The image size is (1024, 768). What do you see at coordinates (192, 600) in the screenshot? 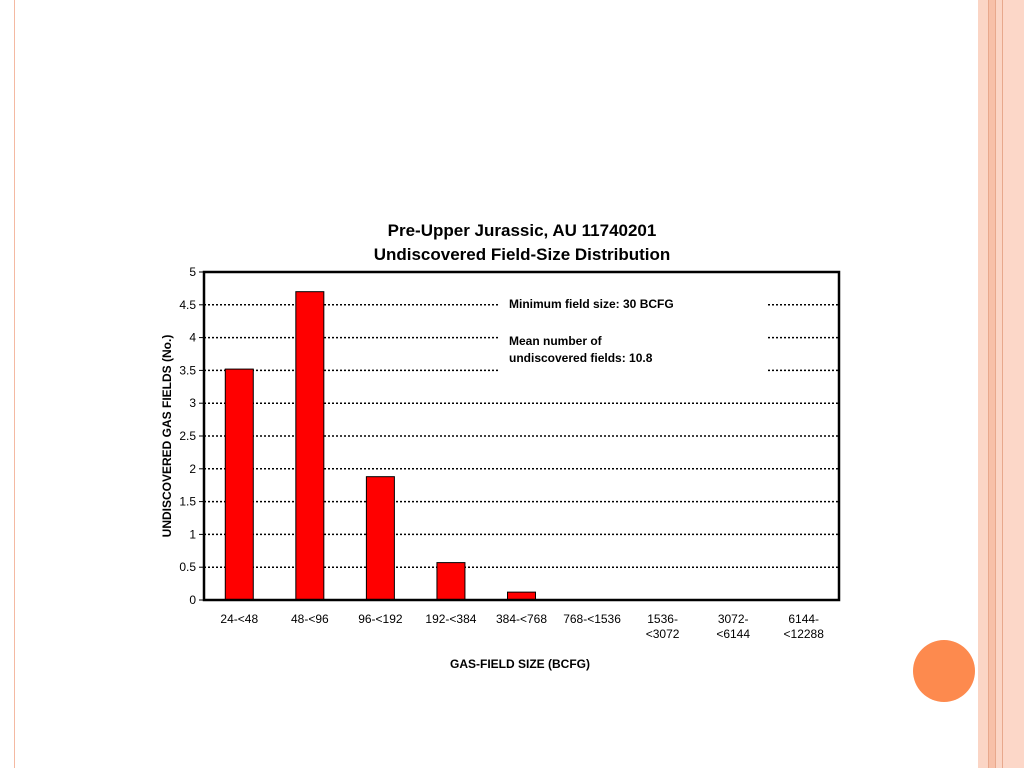
I see `y-tick-label: 0` at bounding box center [192, 600].